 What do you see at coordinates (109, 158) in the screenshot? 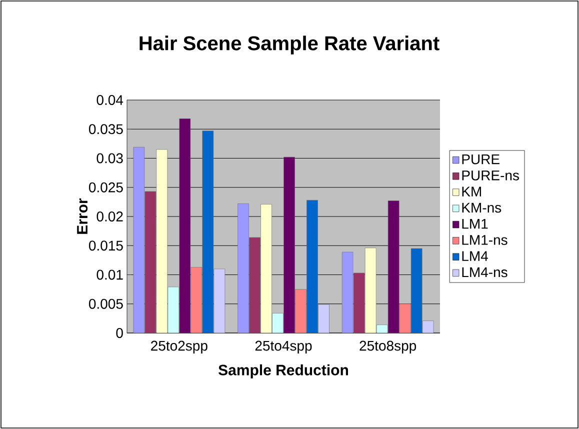
I see `y-tick-label: 0.03` at bounding box center [109, 158].